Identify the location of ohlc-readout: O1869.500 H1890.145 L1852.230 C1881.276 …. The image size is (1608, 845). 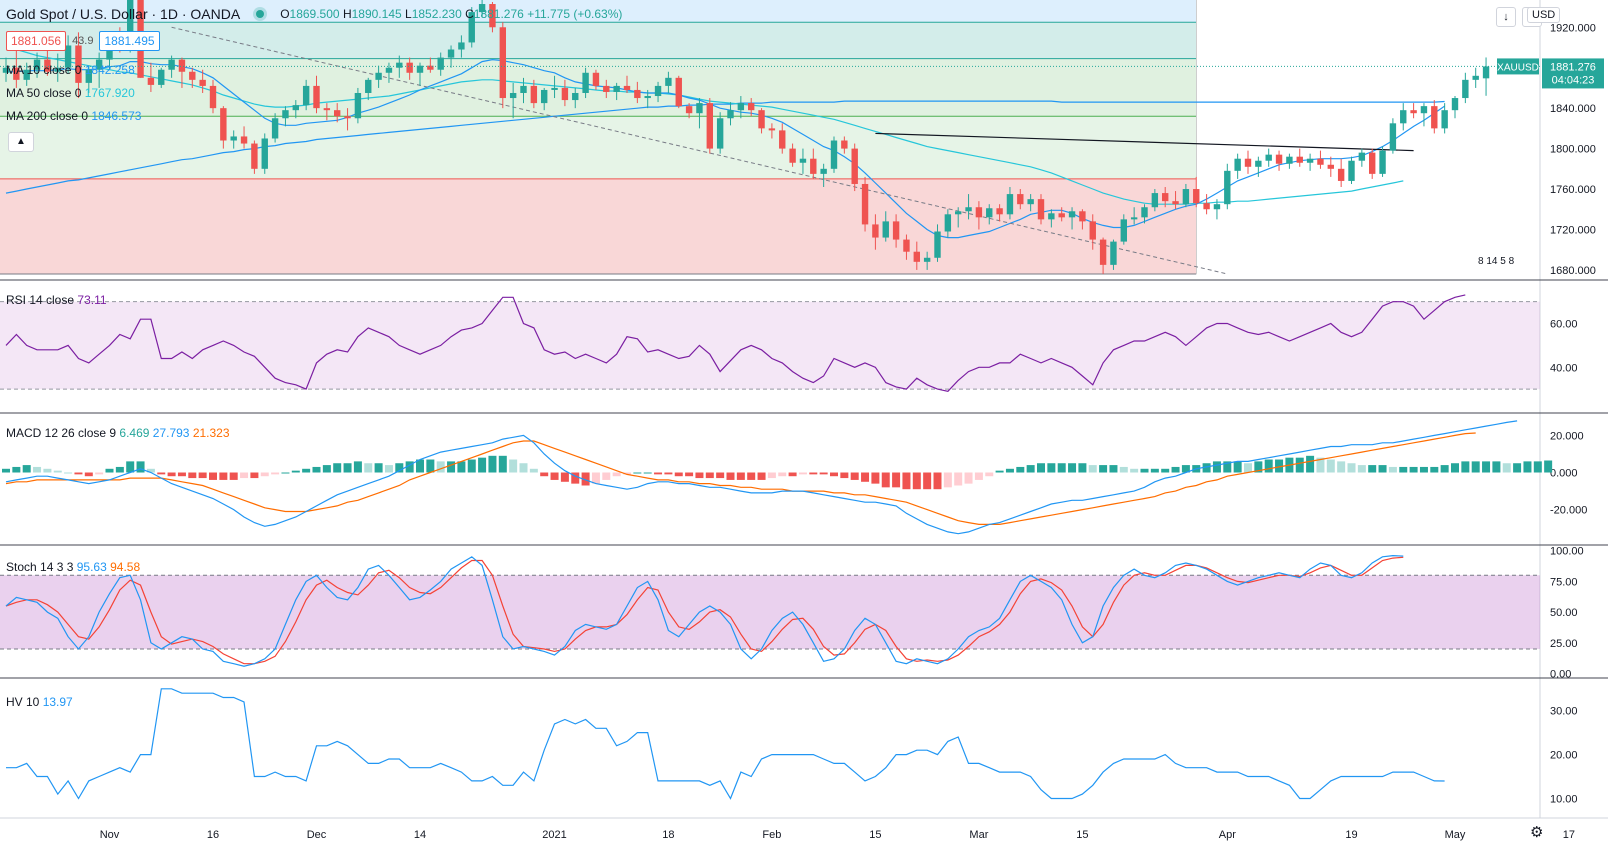
(451, 14).